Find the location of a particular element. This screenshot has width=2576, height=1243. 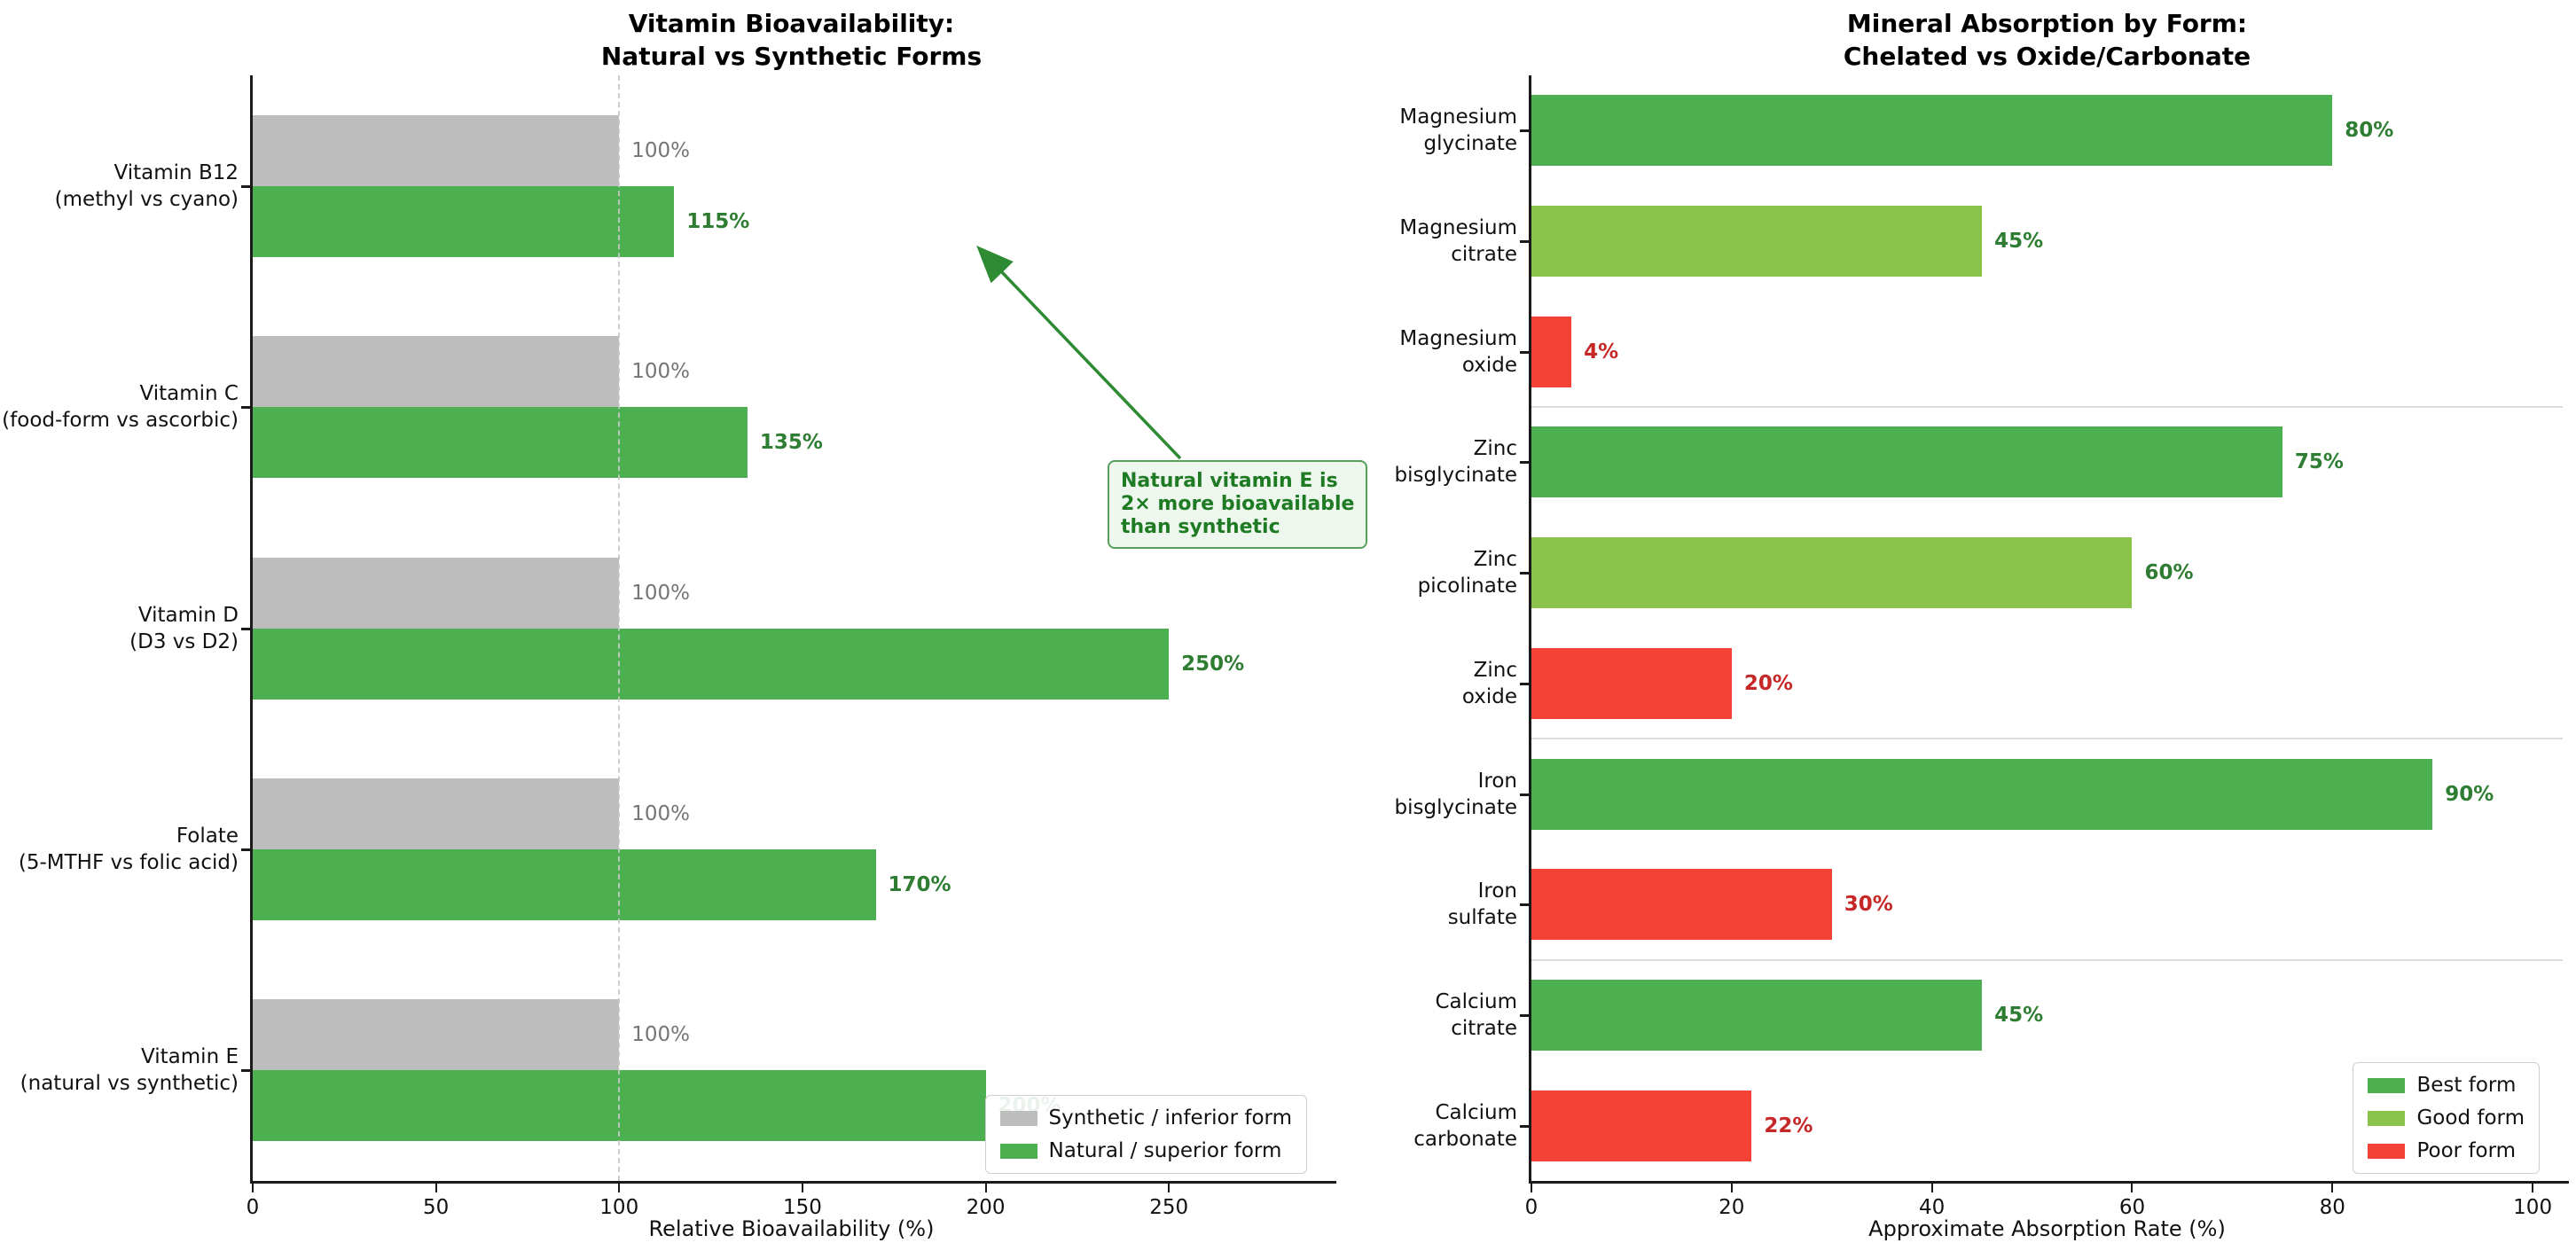

legend-label: Good form is located at coordinates (2470, 1118).